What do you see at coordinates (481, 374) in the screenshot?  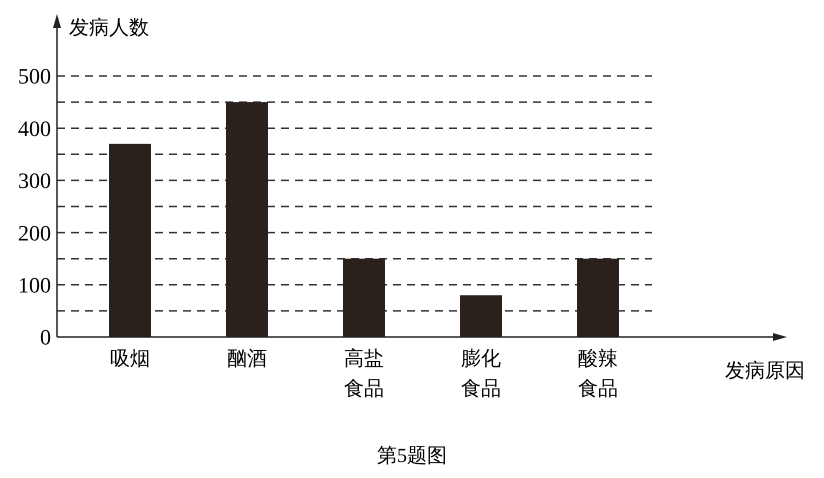 I see `x-tick-label: 膨化食品` at bounding box center [481, 374].